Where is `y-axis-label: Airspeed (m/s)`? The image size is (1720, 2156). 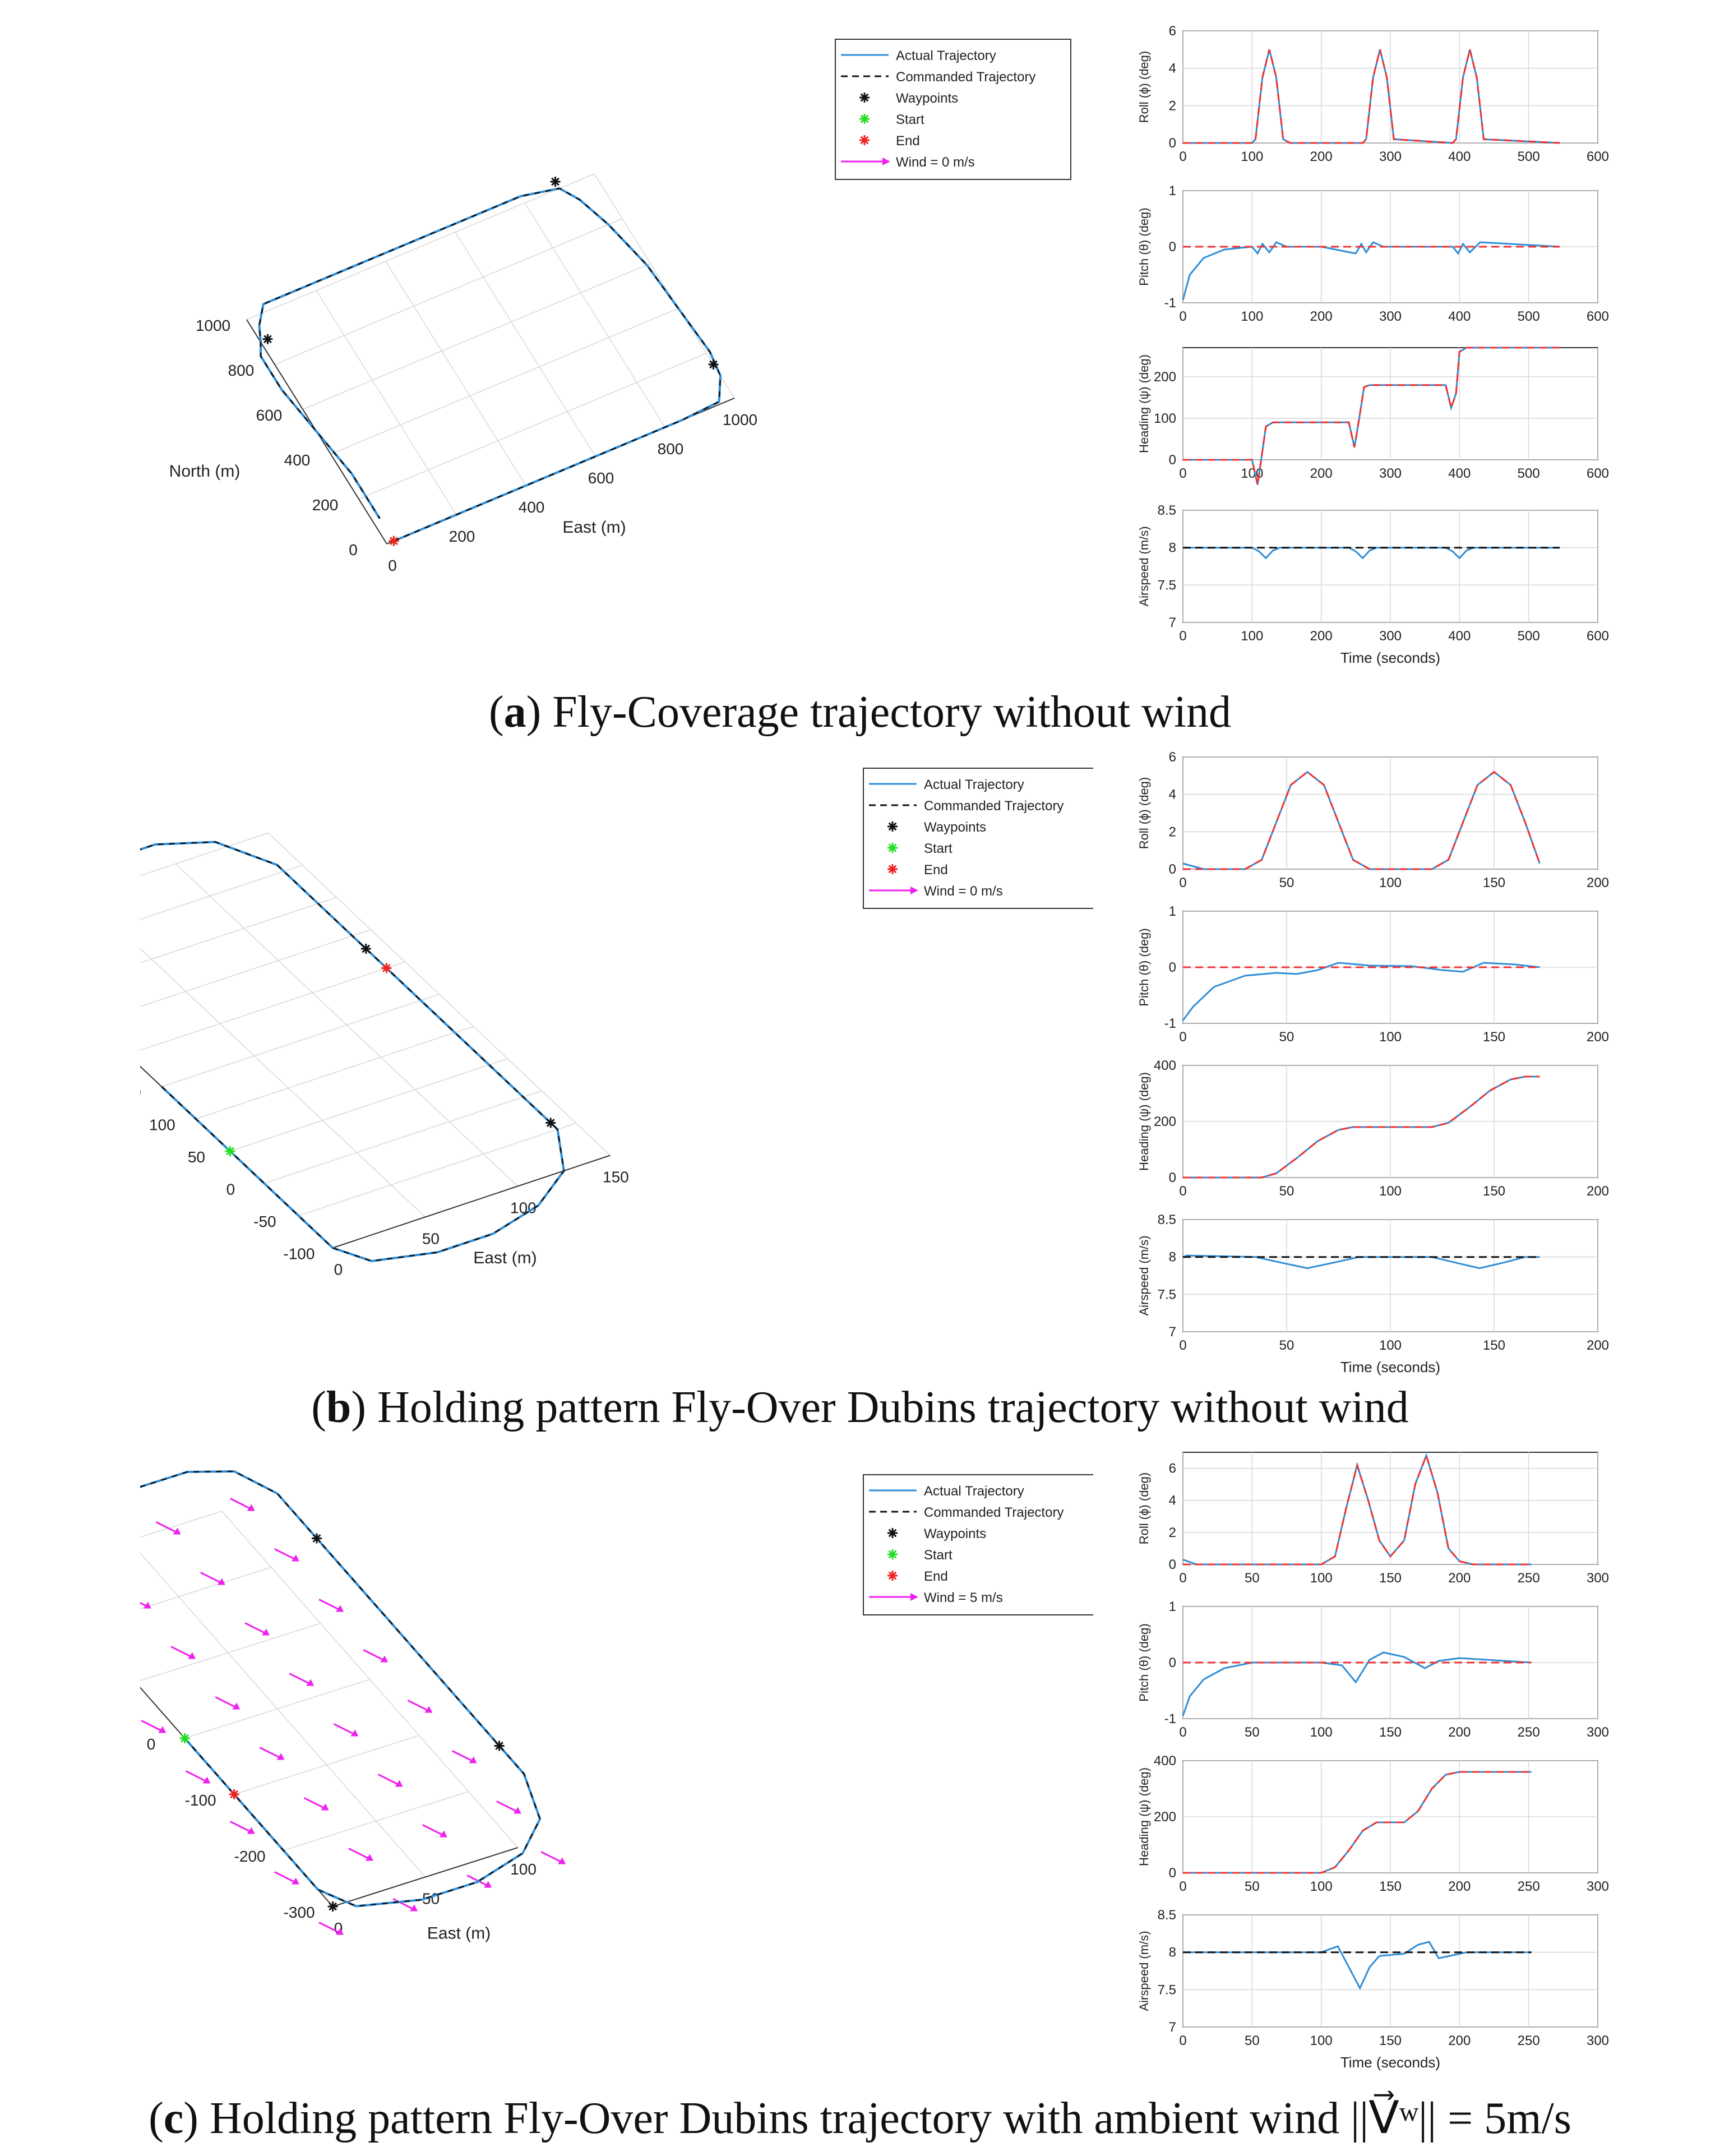
y-axis-label: Airspeed (m/s) is located at coordinates (1144, 1971).